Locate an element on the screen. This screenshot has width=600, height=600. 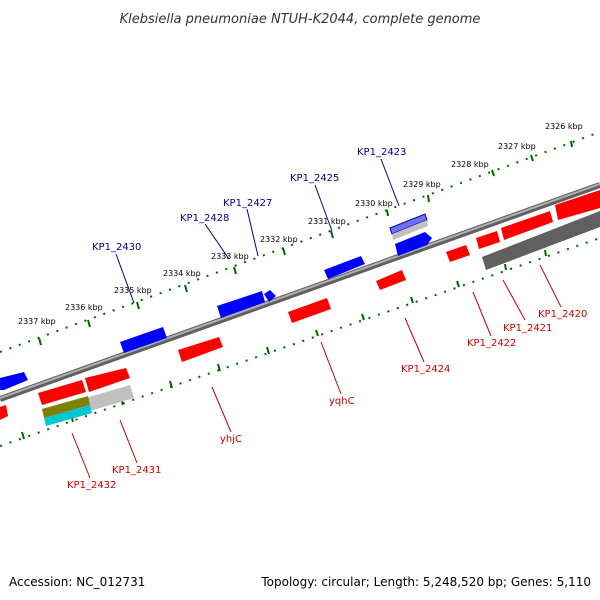
tick-label: 2333 kbp is located at coordinates (230, 256).